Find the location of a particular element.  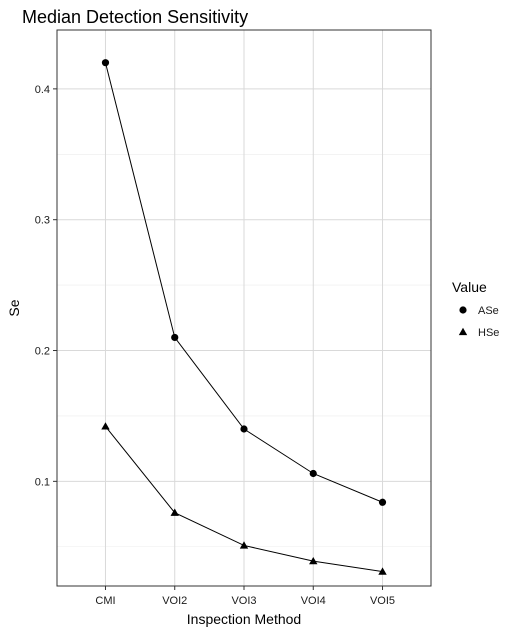

x-tick-label: CMI is located at coordinates (105, 601).